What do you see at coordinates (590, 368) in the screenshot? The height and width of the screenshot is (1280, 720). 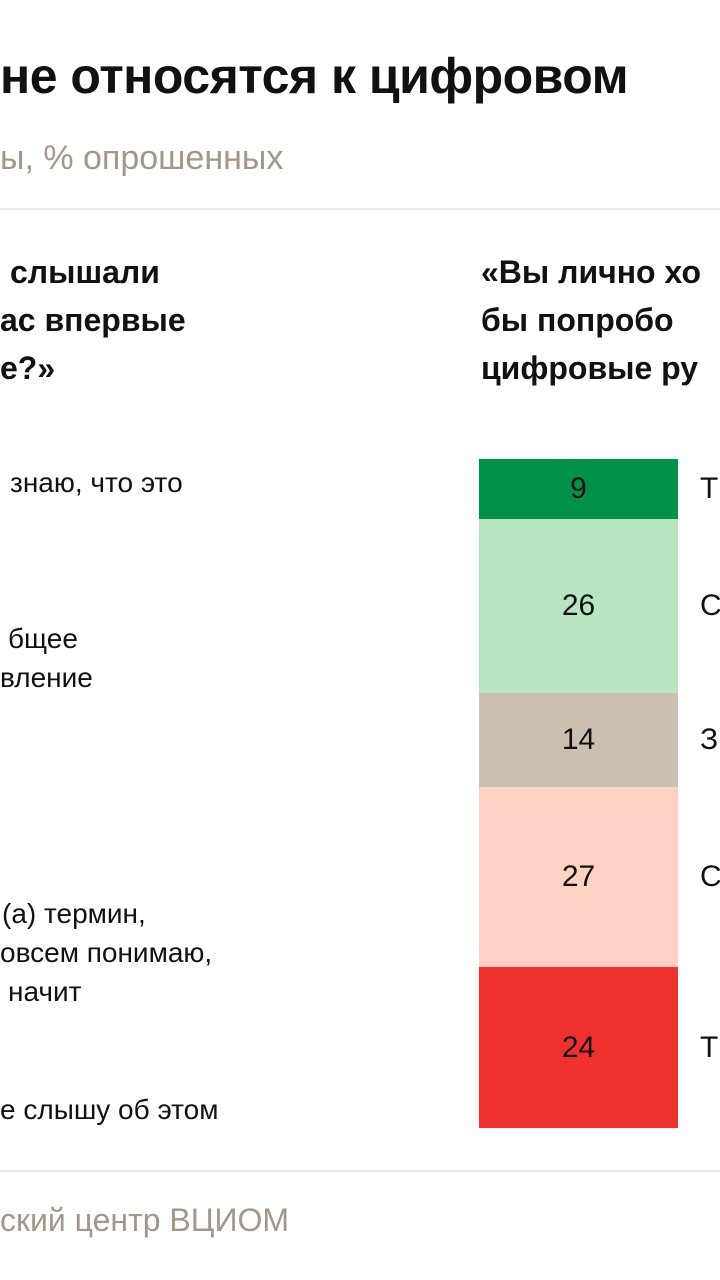 I see `right-question-line: цифровые ру` at bounding box center [590, 368].